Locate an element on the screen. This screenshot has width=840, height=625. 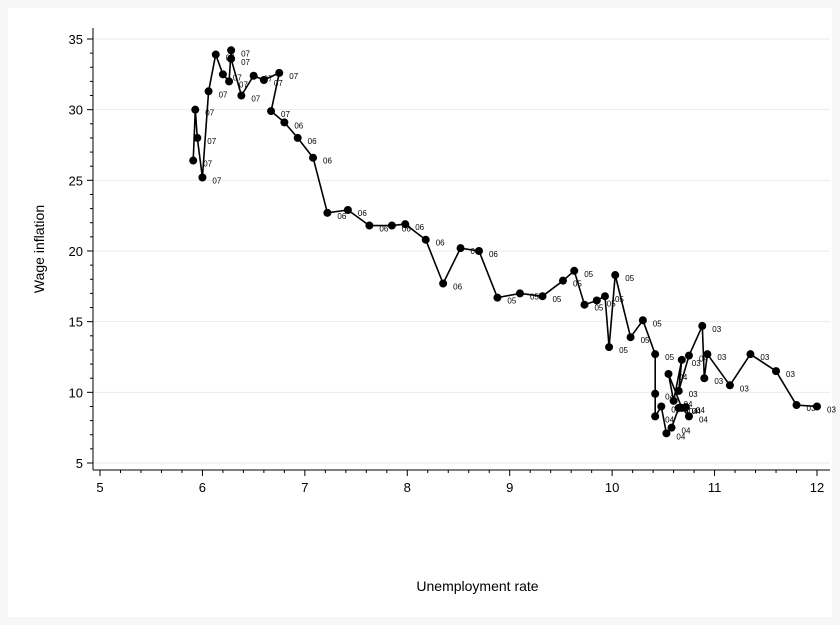
x-tick-label: 9 is located at coordinates (509, 487).